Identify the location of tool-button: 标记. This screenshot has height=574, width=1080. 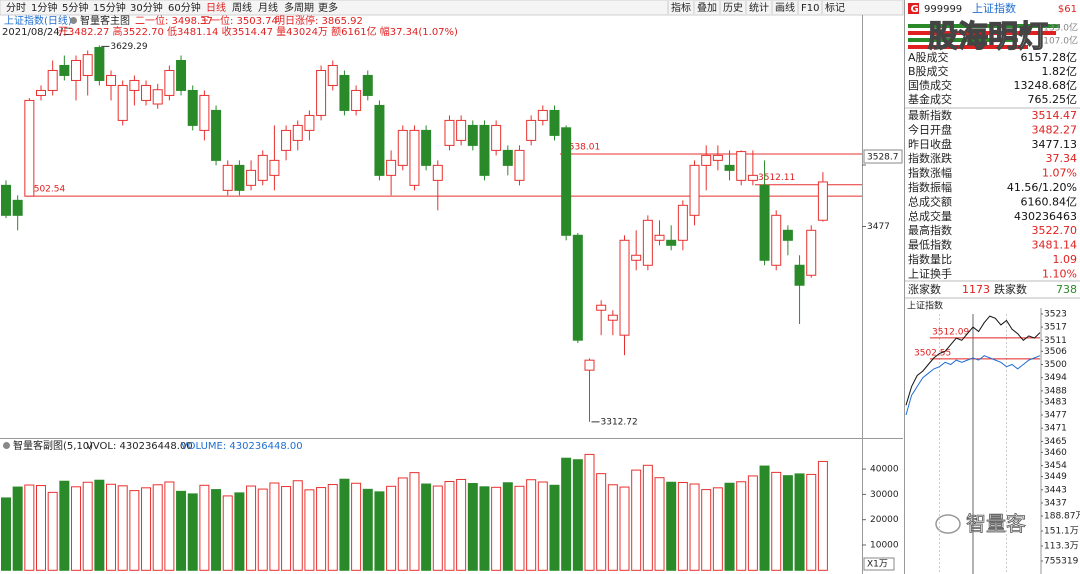
(835, 8).